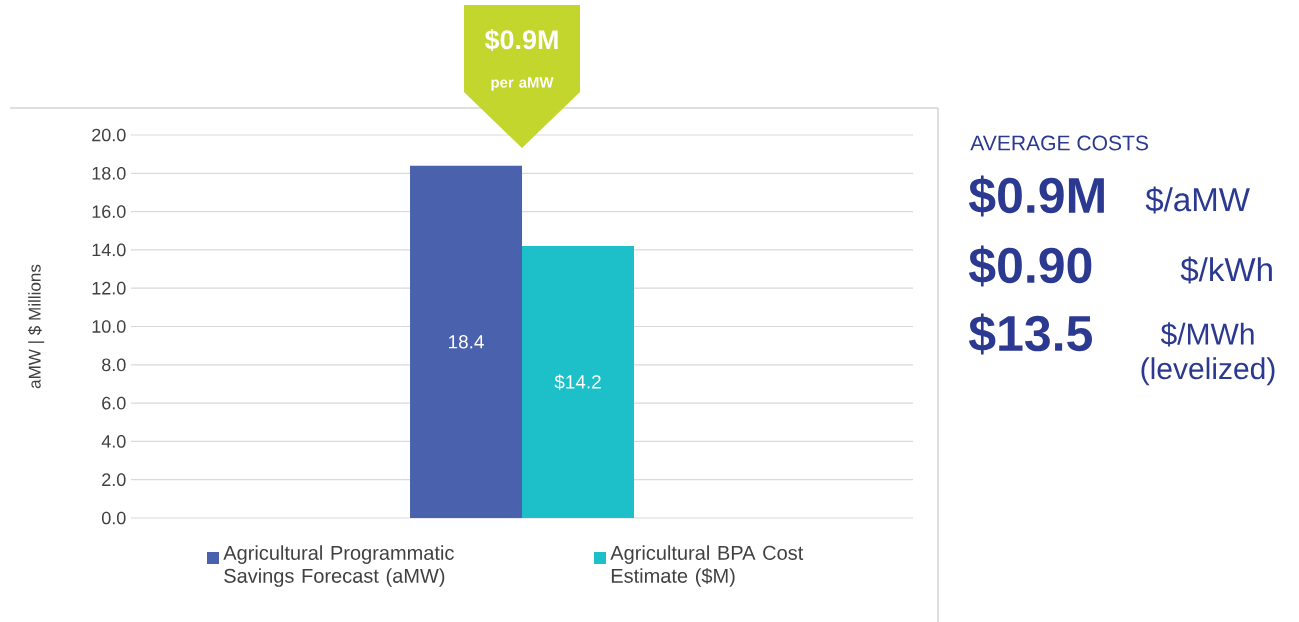 The width and height of the screenshot is (1299, 622). I want to click on text: $13.5, so click(1030, 334).